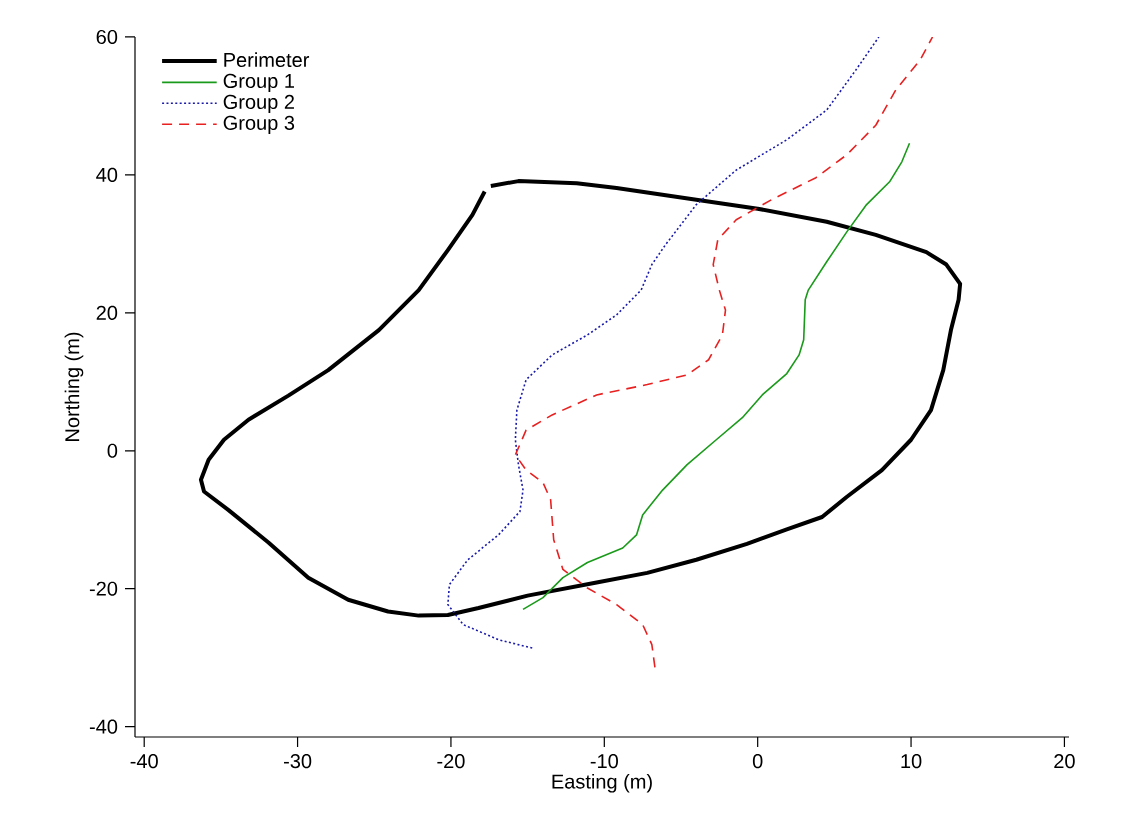  What do you see at coordinates (258, 82) in the screenshot?
I see `legend-label: Group 1` at bounding box center [258, 82].